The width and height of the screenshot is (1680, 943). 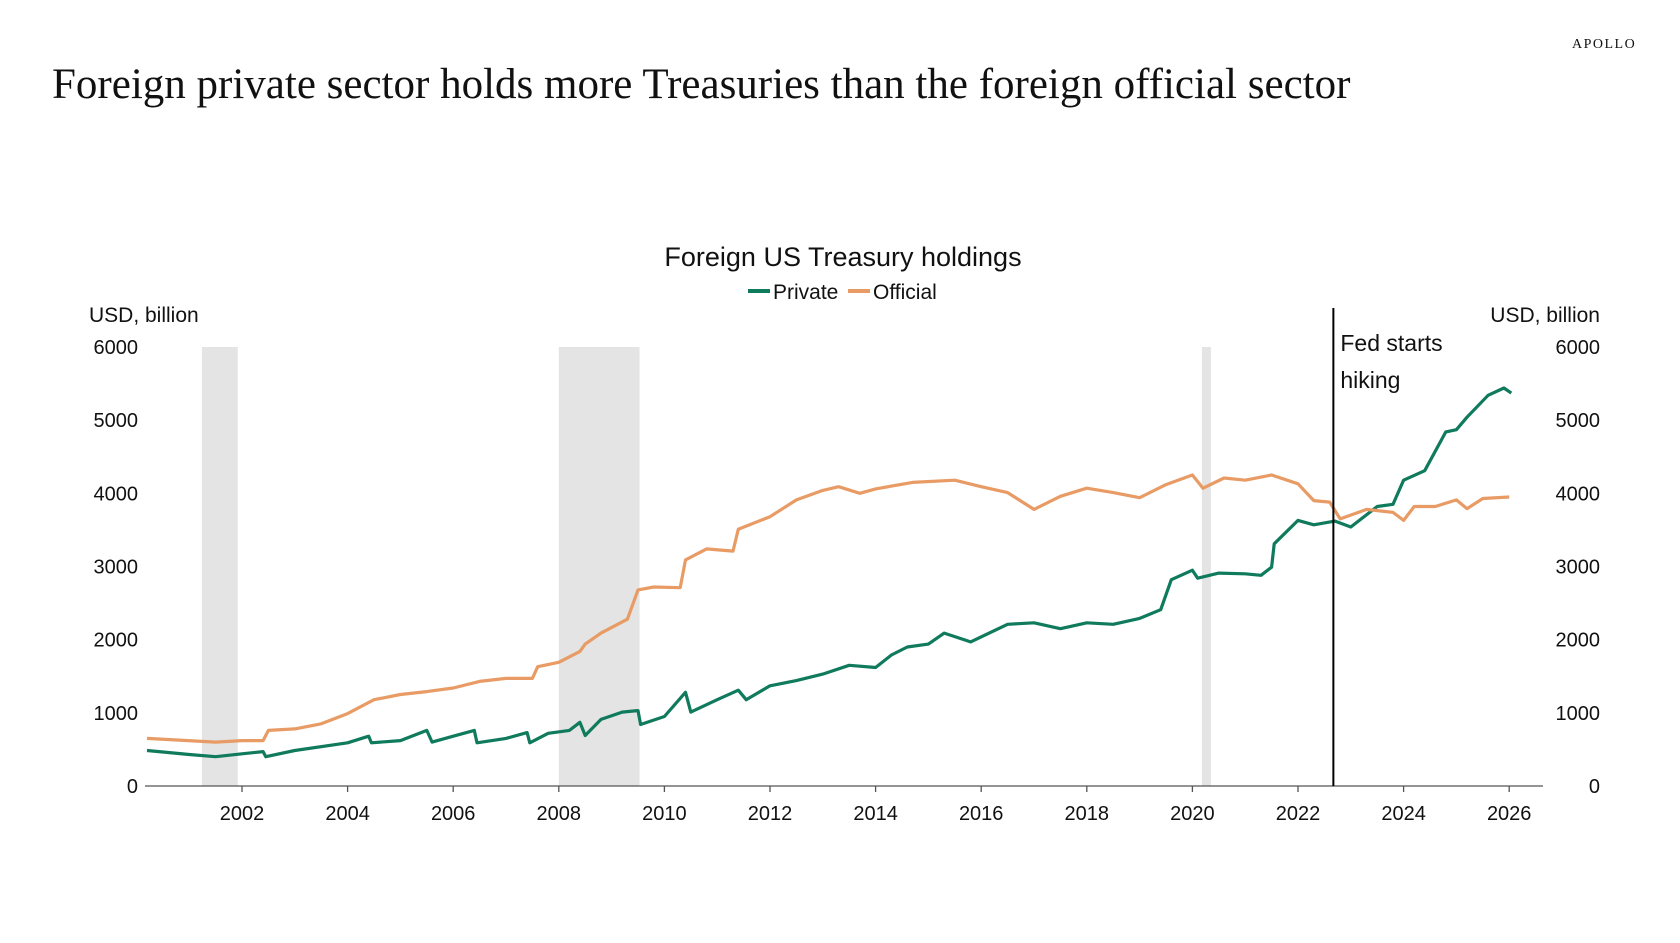 I want to click on legend-label-official: Official, so click(x=905, y=292).